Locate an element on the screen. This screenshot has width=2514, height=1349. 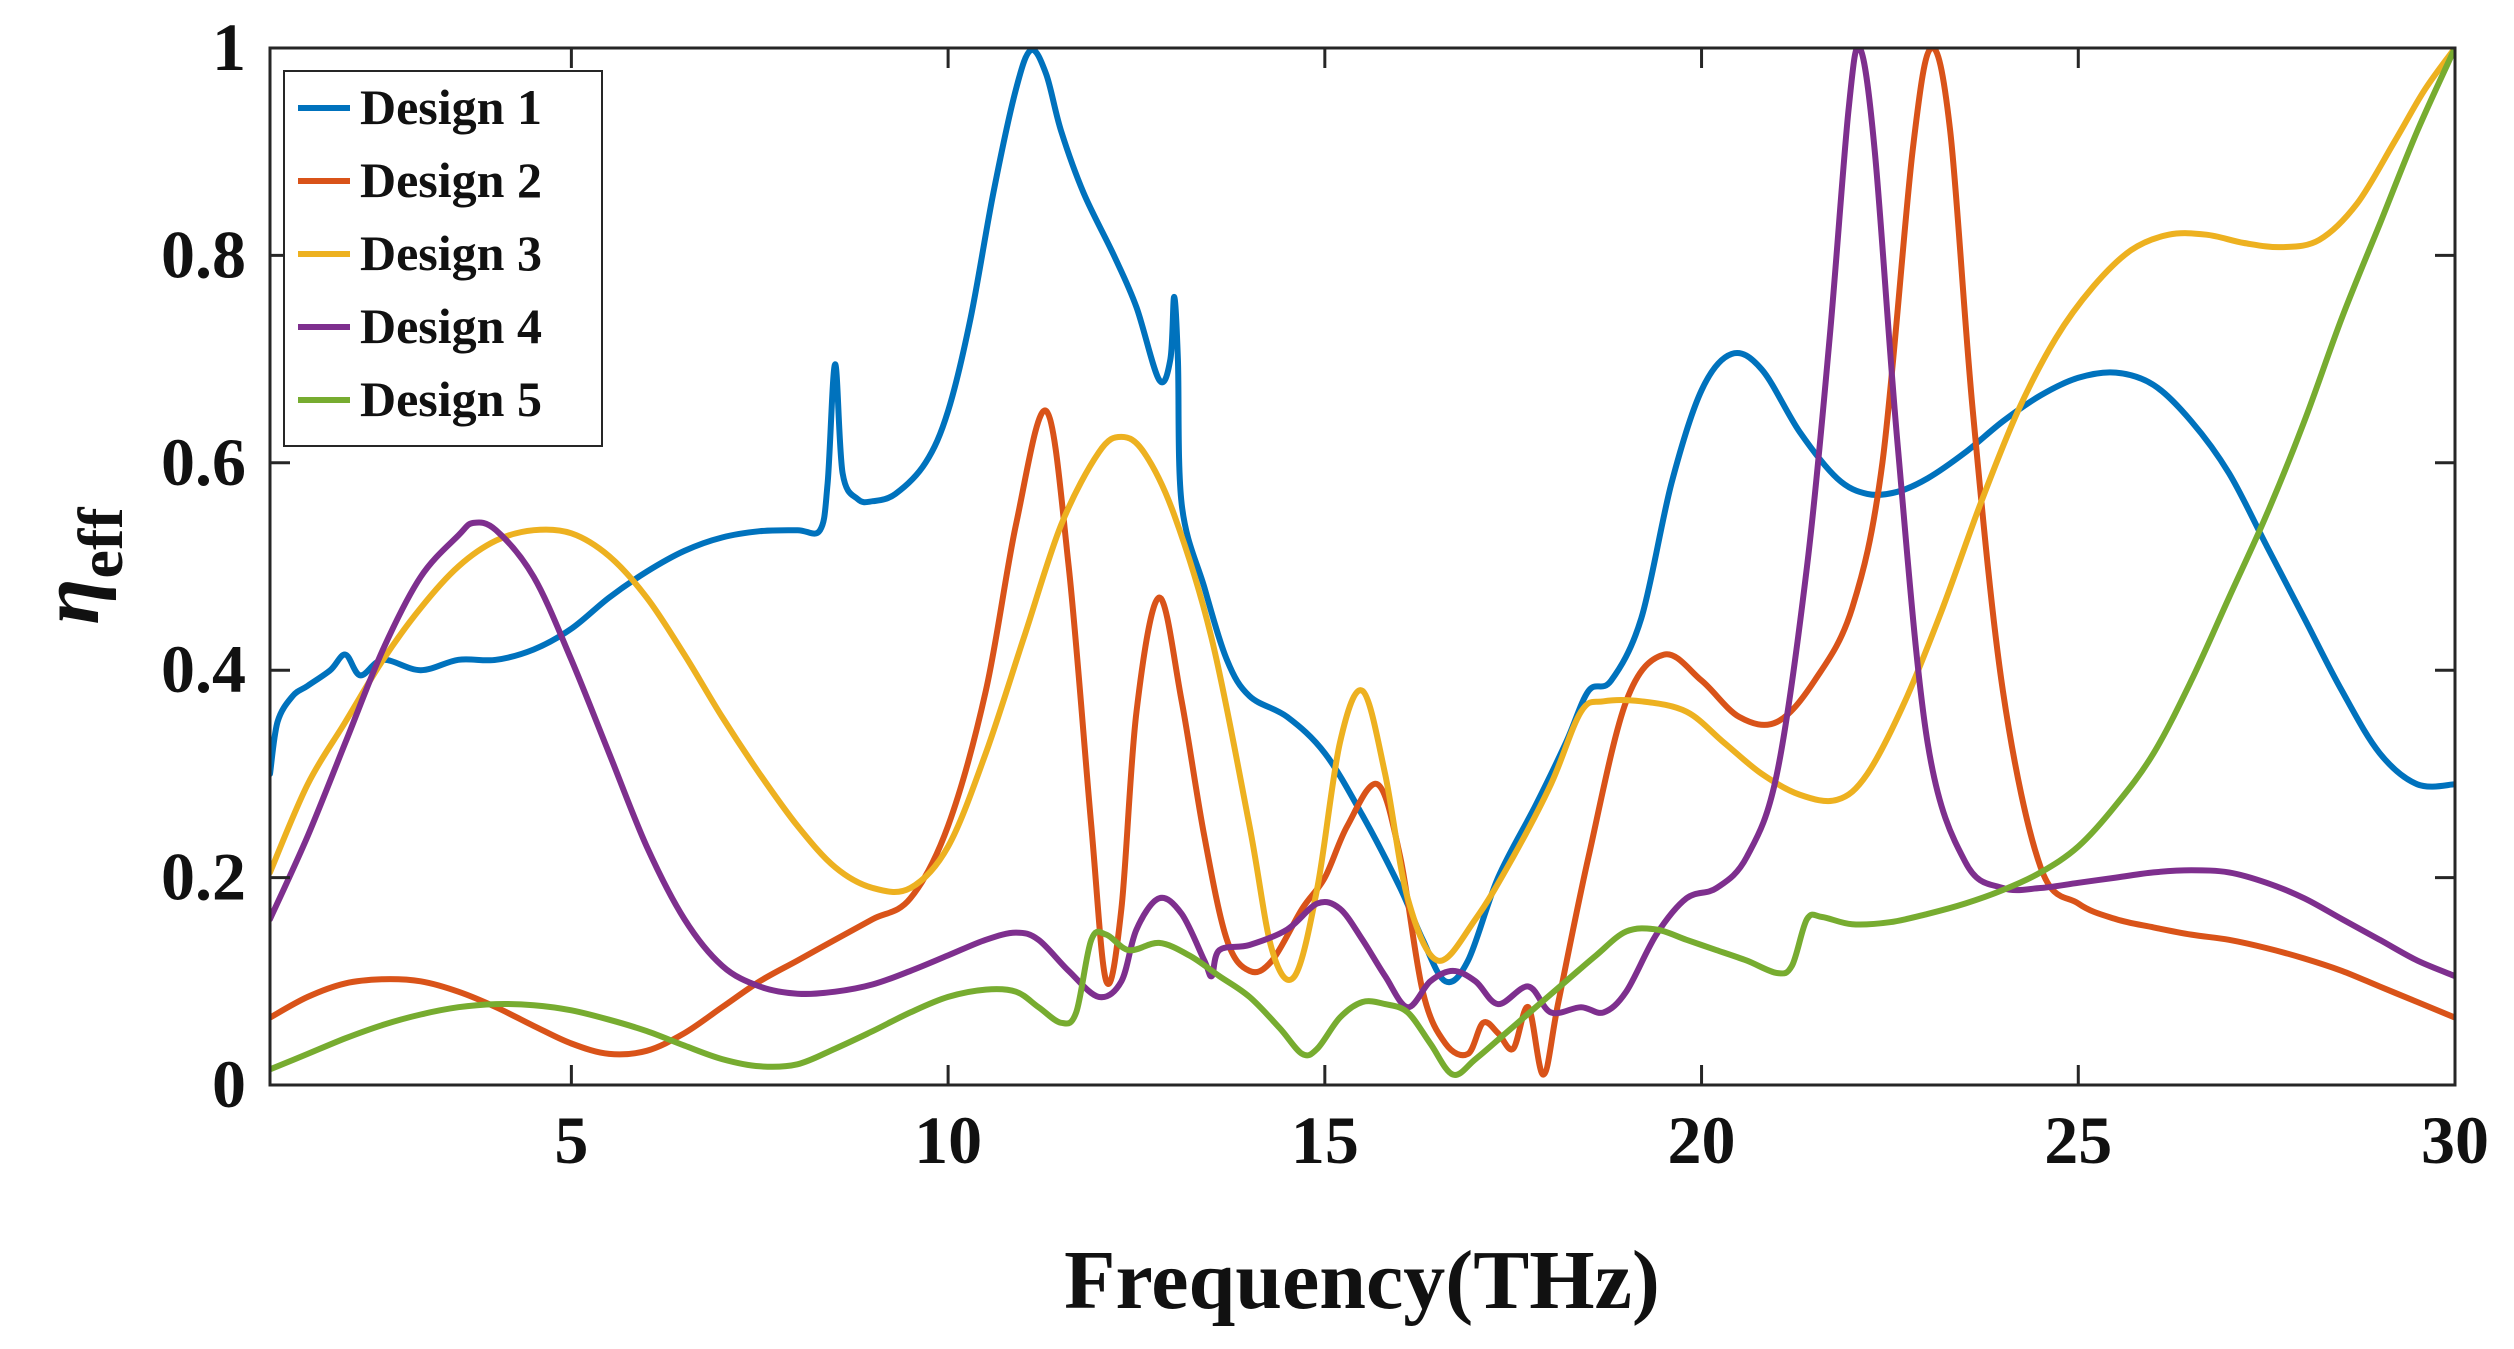
y-tick-label: 1 is located at coordinates (229, 47).